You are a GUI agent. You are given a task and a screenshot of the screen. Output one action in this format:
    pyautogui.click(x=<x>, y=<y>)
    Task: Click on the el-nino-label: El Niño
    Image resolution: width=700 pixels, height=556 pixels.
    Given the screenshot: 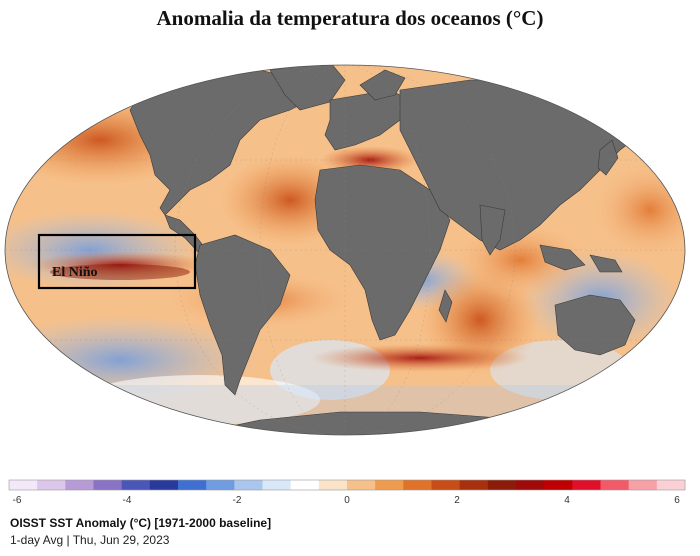 What is the action you would take?
    pyautogui.click(x=75, y=272)
    